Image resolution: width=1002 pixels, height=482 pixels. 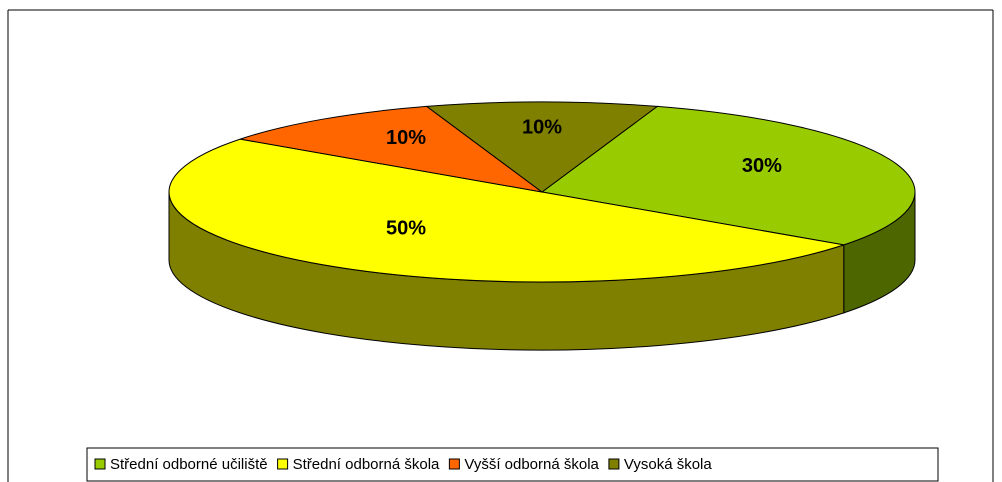 What do you see at coordinates (189, 464) in the screenshot?
I see `legend-label: Střední odborné učiliště` at bounding box center [189, 464].